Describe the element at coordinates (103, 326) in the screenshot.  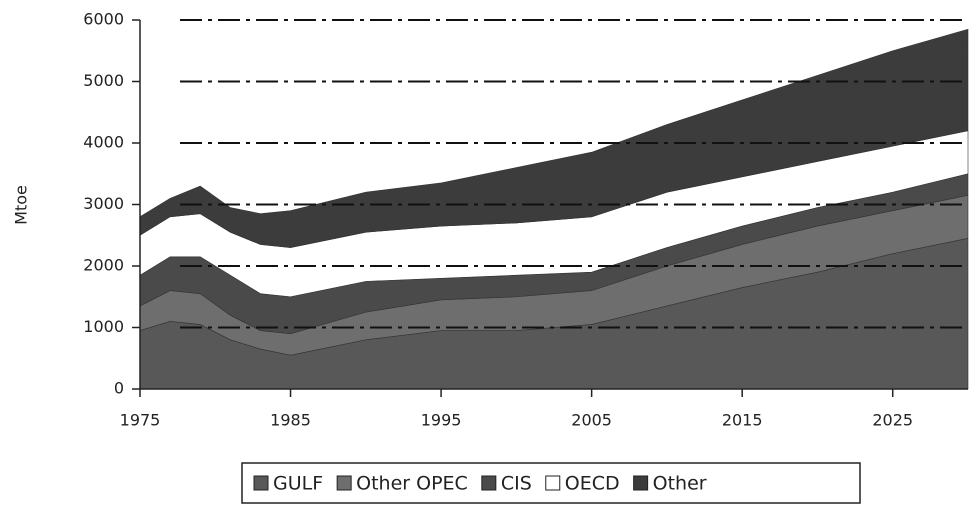
I see `y-tick-label: 1000` at that location.